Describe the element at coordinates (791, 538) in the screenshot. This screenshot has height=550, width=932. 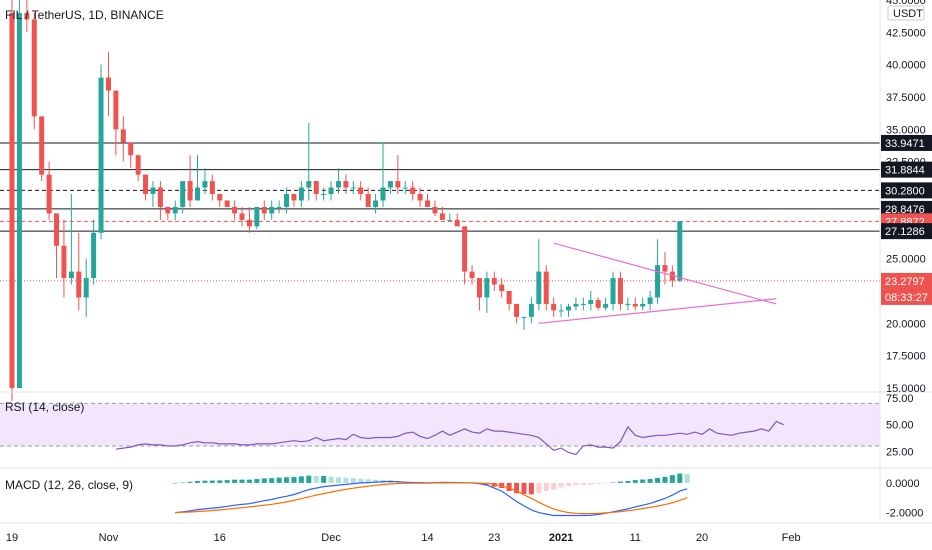
I see `time-tick-label: Feb` at that location.